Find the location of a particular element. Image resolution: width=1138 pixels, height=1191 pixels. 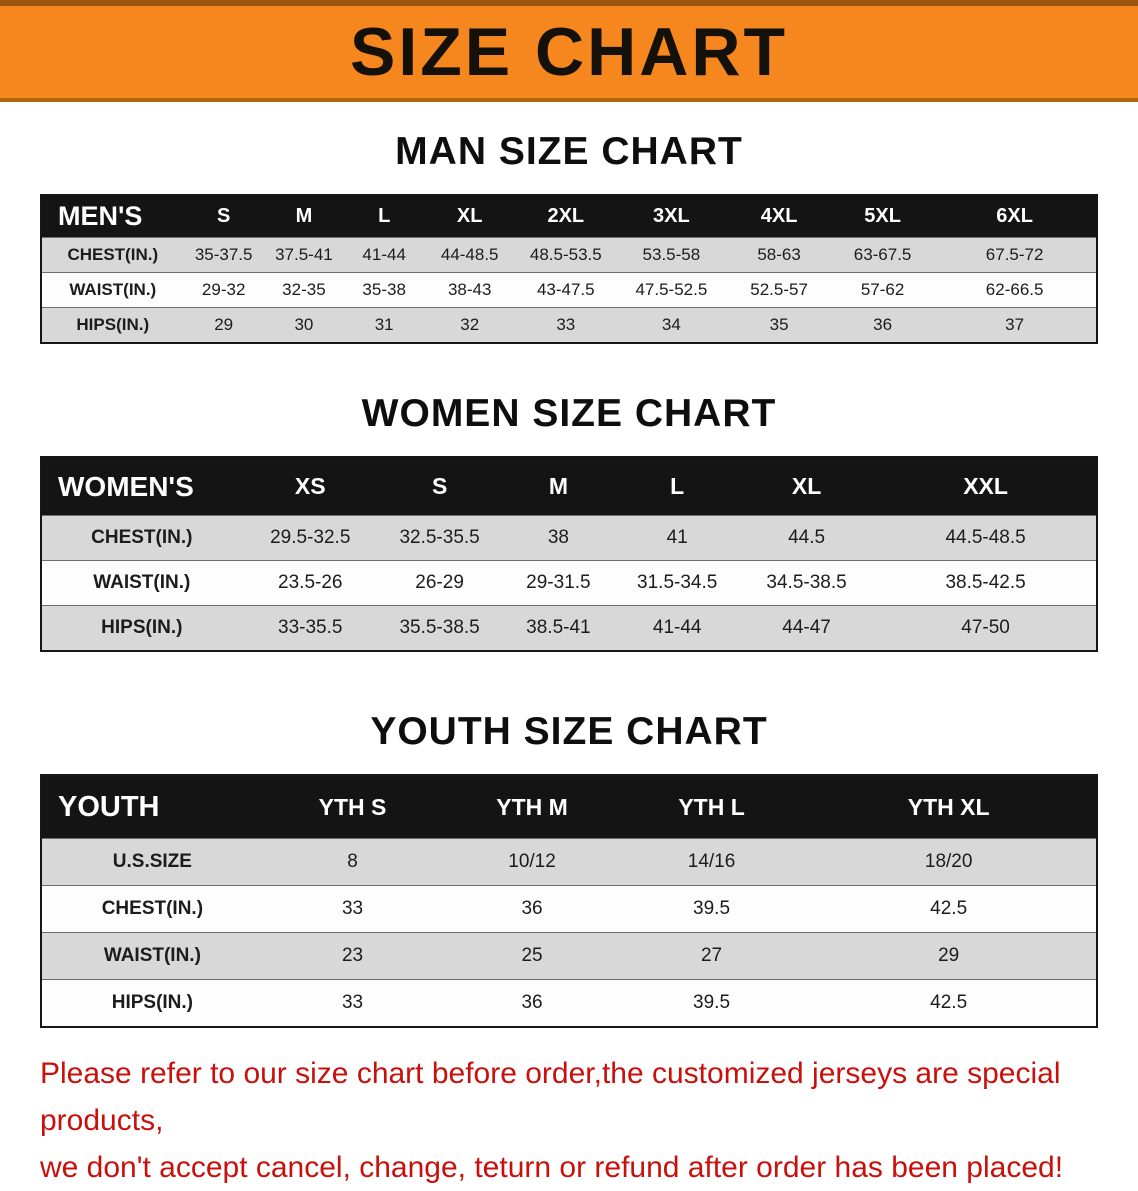

size-header-cell: YTH S is located at coordinates (352, 807).